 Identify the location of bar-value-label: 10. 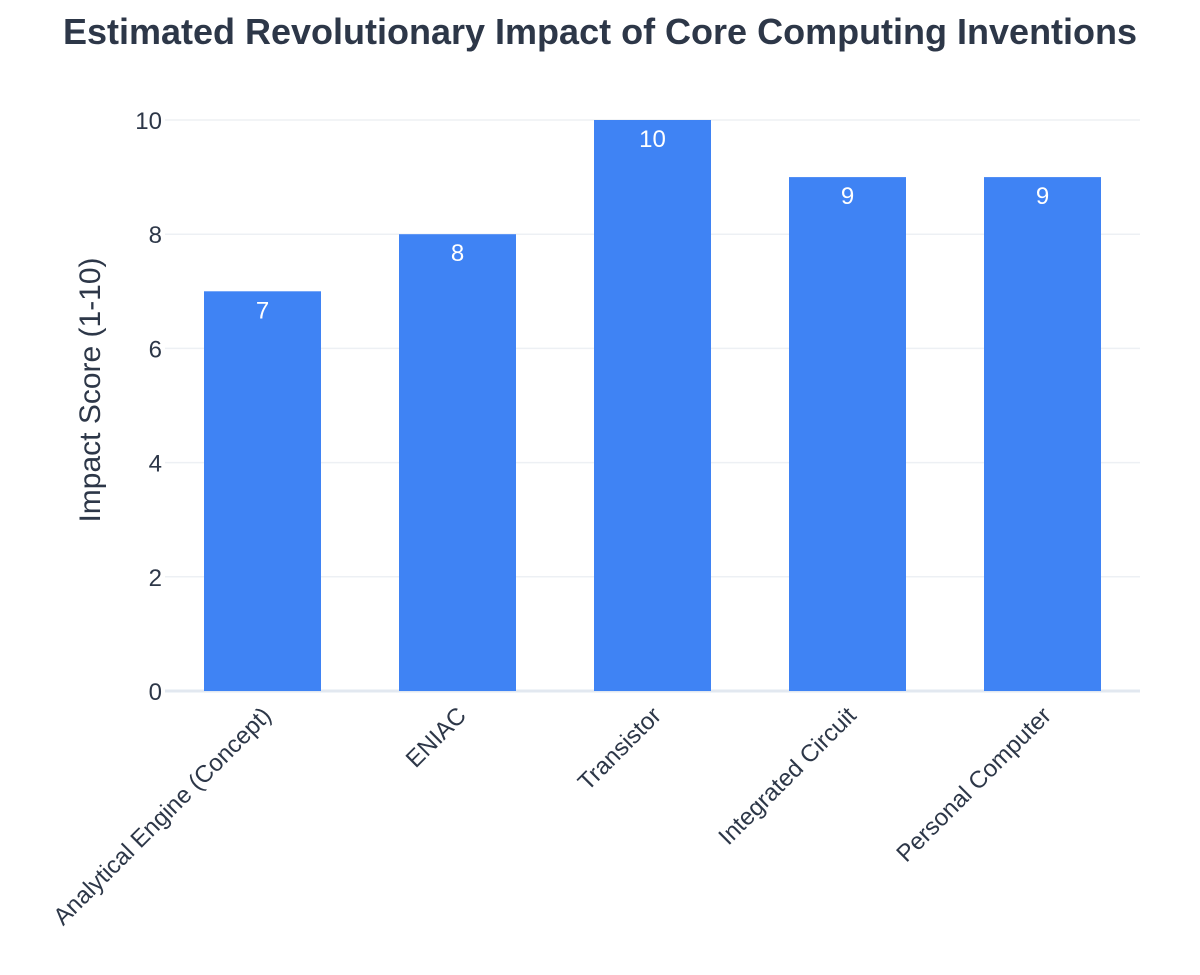
(652, 139).